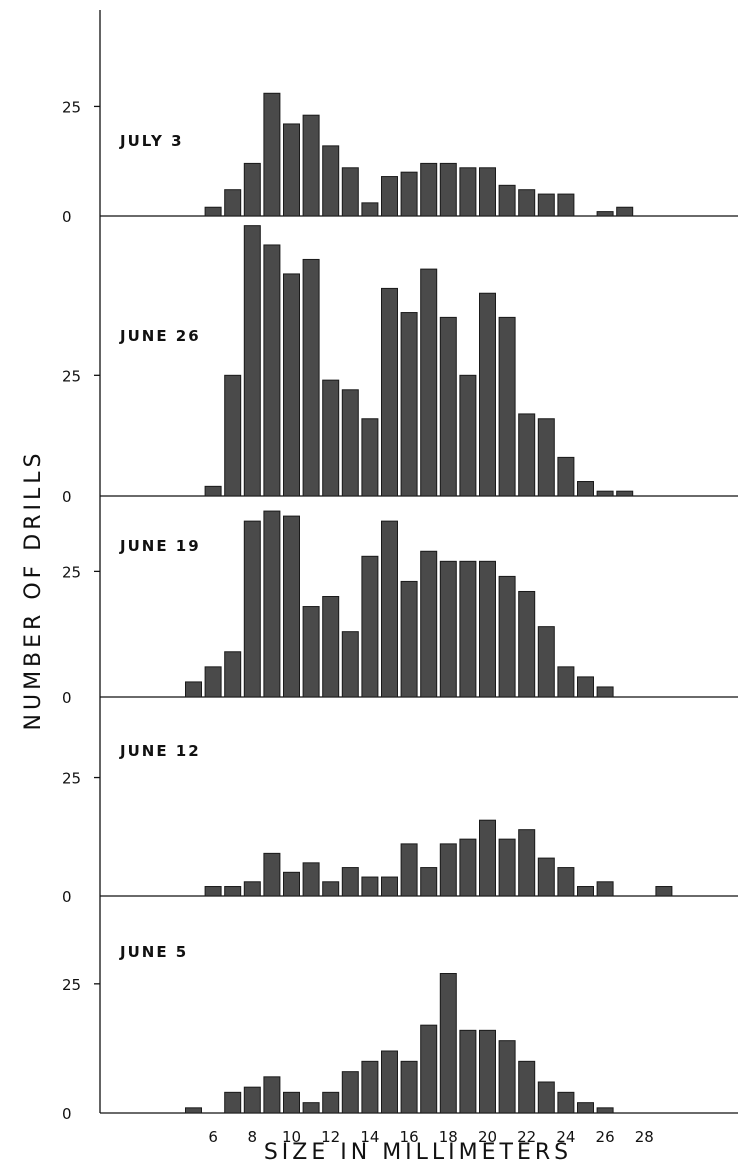  I want to click on x-tick-label: 28, so click(644, 1137).